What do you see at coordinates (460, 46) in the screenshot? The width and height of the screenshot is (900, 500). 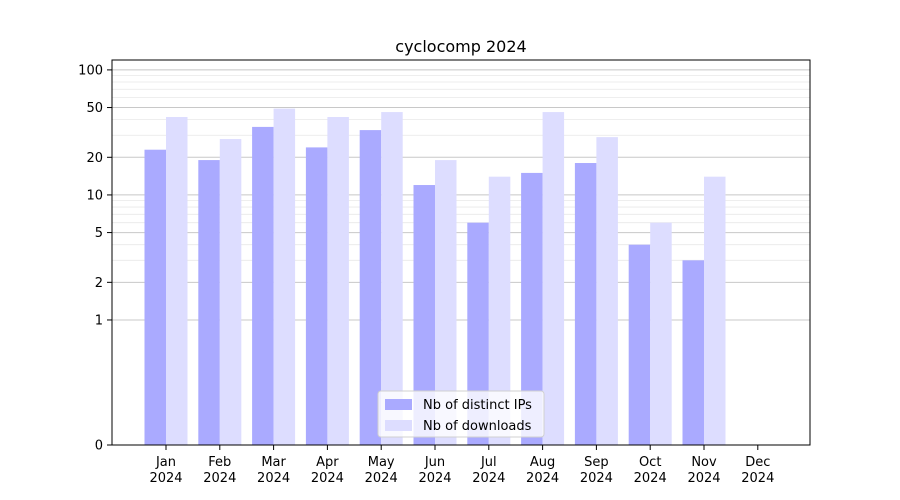 I see `chart-title: cyclocomp 2024` at bounding box center [460, 46].